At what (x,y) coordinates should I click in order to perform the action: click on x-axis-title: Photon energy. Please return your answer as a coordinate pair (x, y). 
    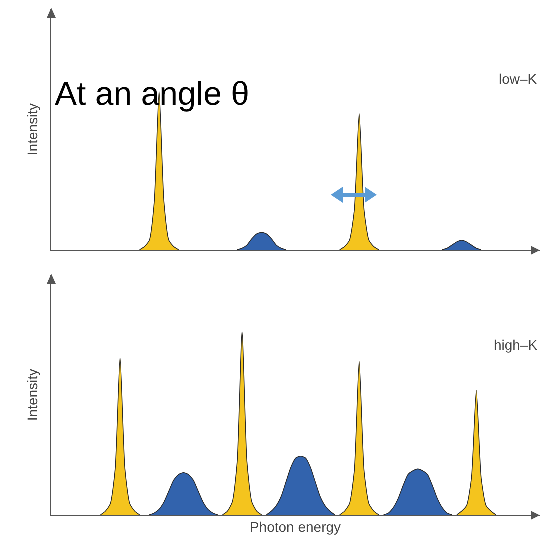
    Looking at the image, I should click on (296, 527).